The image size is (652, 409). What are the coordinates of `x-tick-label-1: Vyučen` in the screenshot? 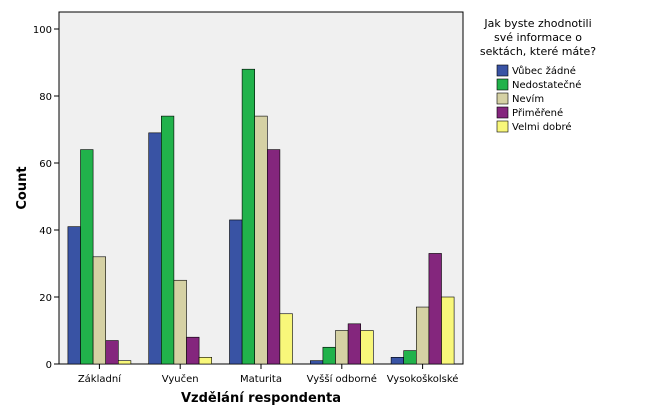 It's located at (180, 379).